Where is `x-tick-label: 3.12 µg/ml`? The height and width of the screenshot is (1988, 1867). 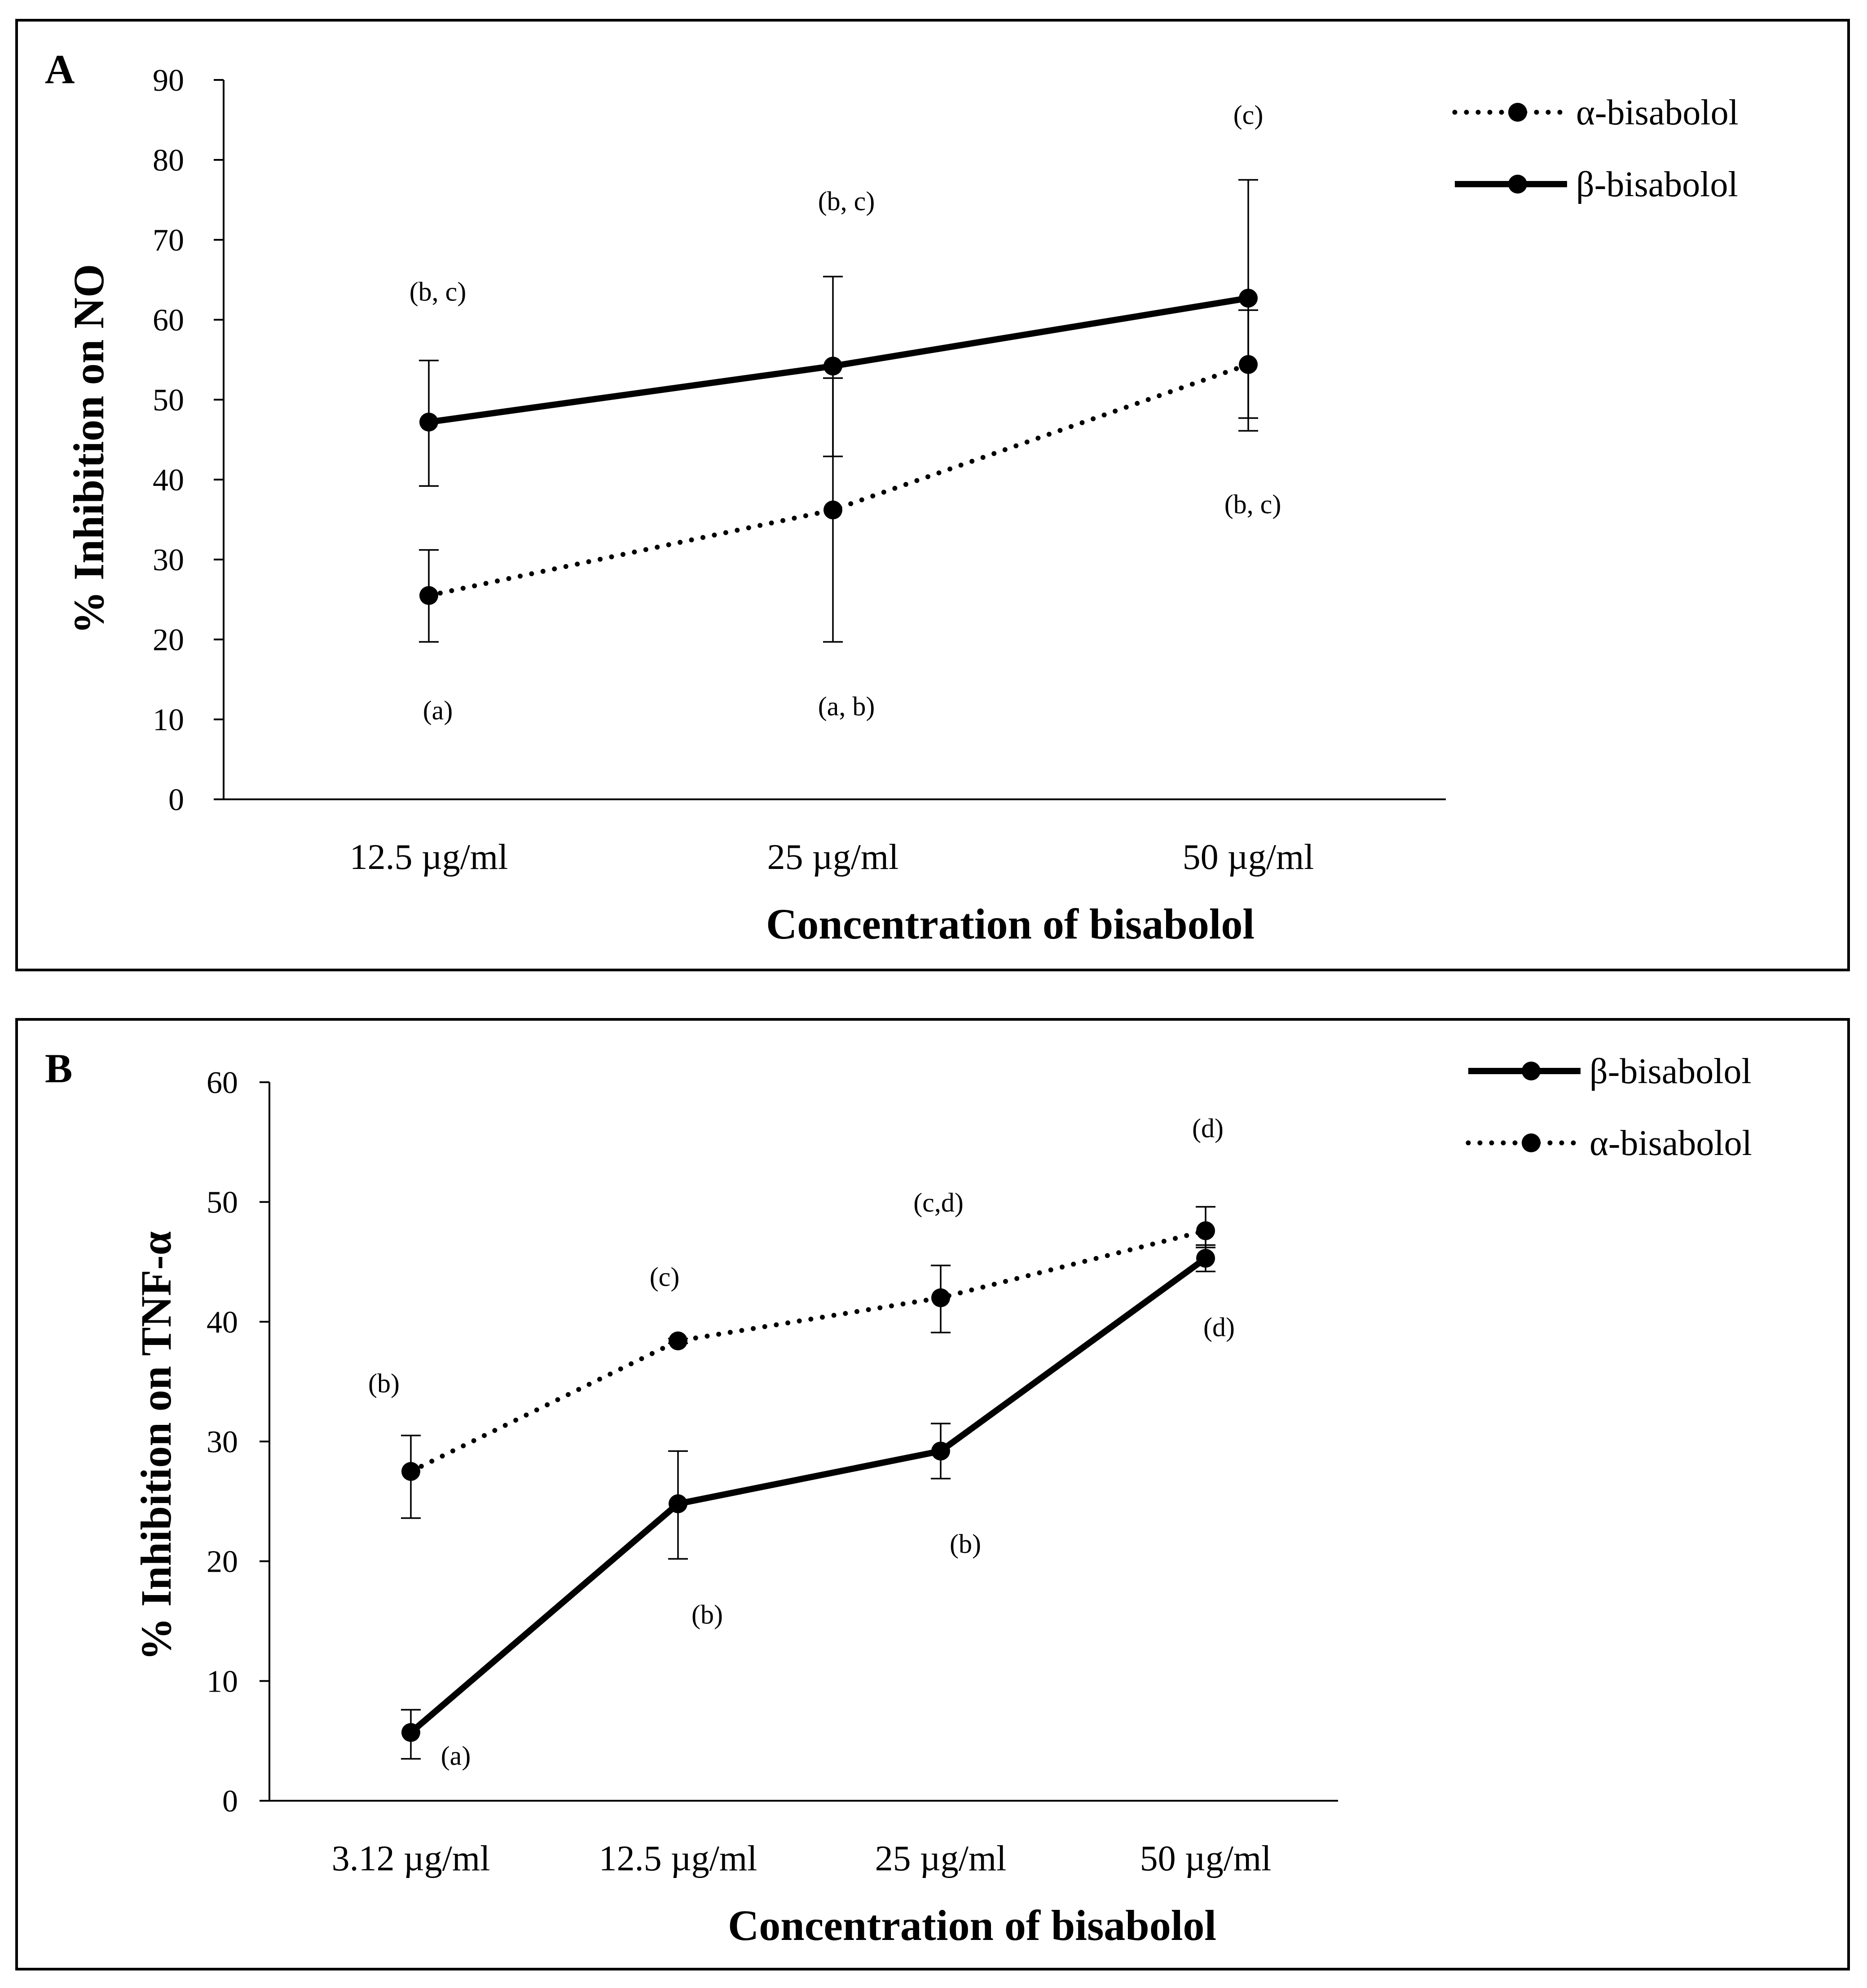
x-tick-label: 3.12 µg/ml is located at coordinates (411, 1859).